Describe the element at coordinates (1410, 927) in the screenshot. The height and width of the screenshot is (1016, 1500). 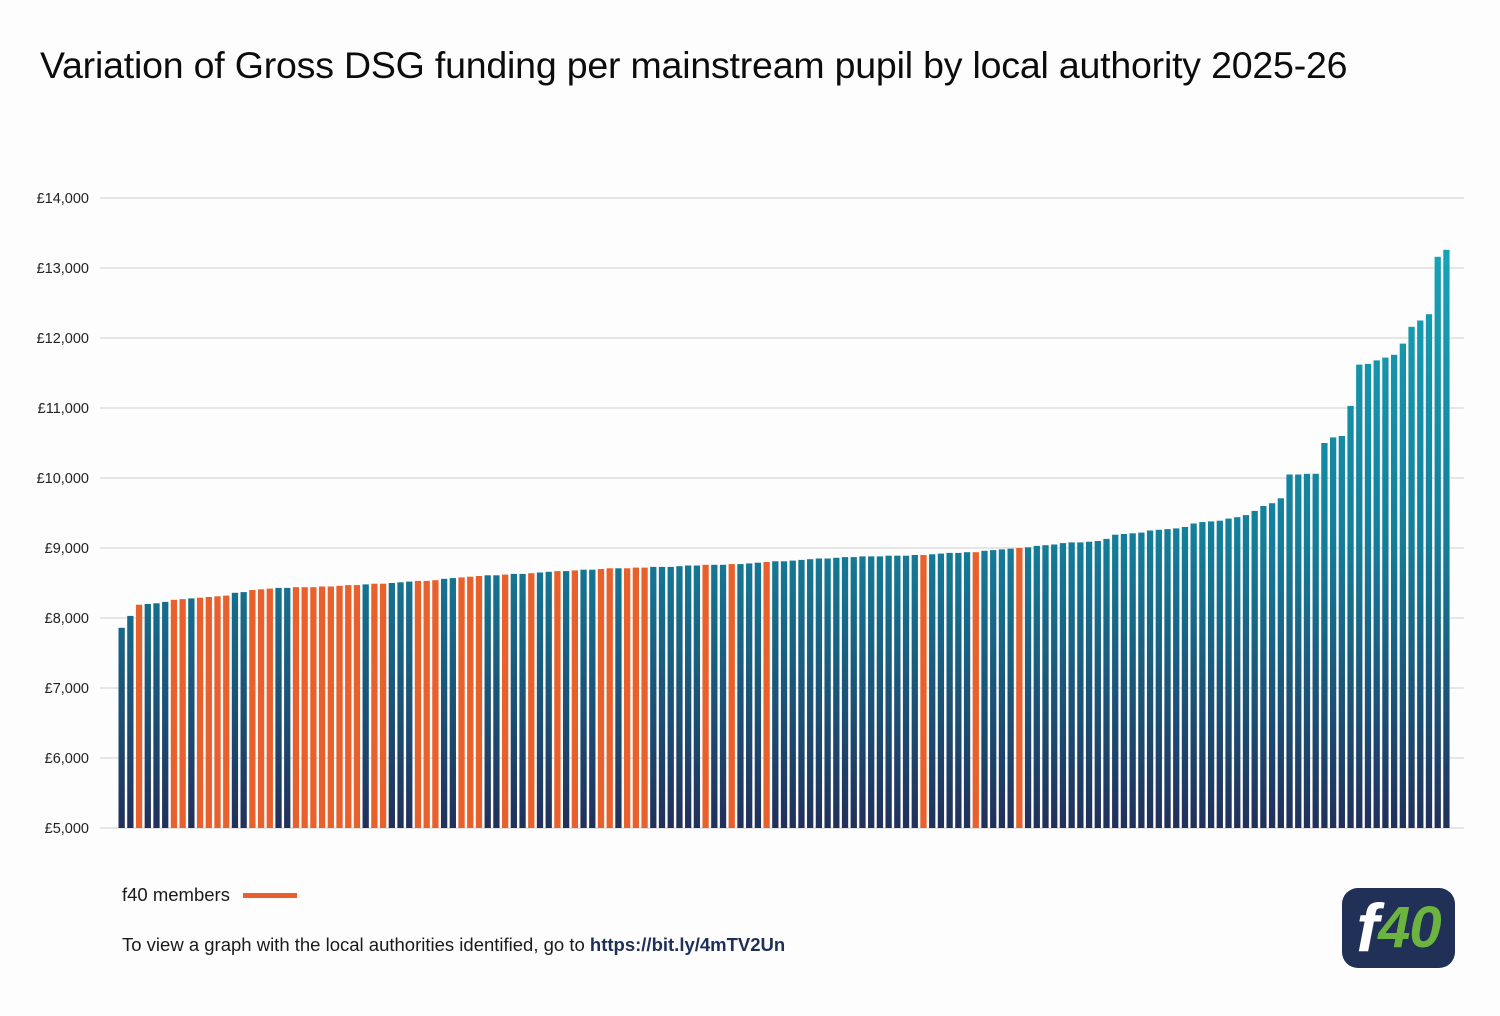
I see `logo-number: 40` at that location.